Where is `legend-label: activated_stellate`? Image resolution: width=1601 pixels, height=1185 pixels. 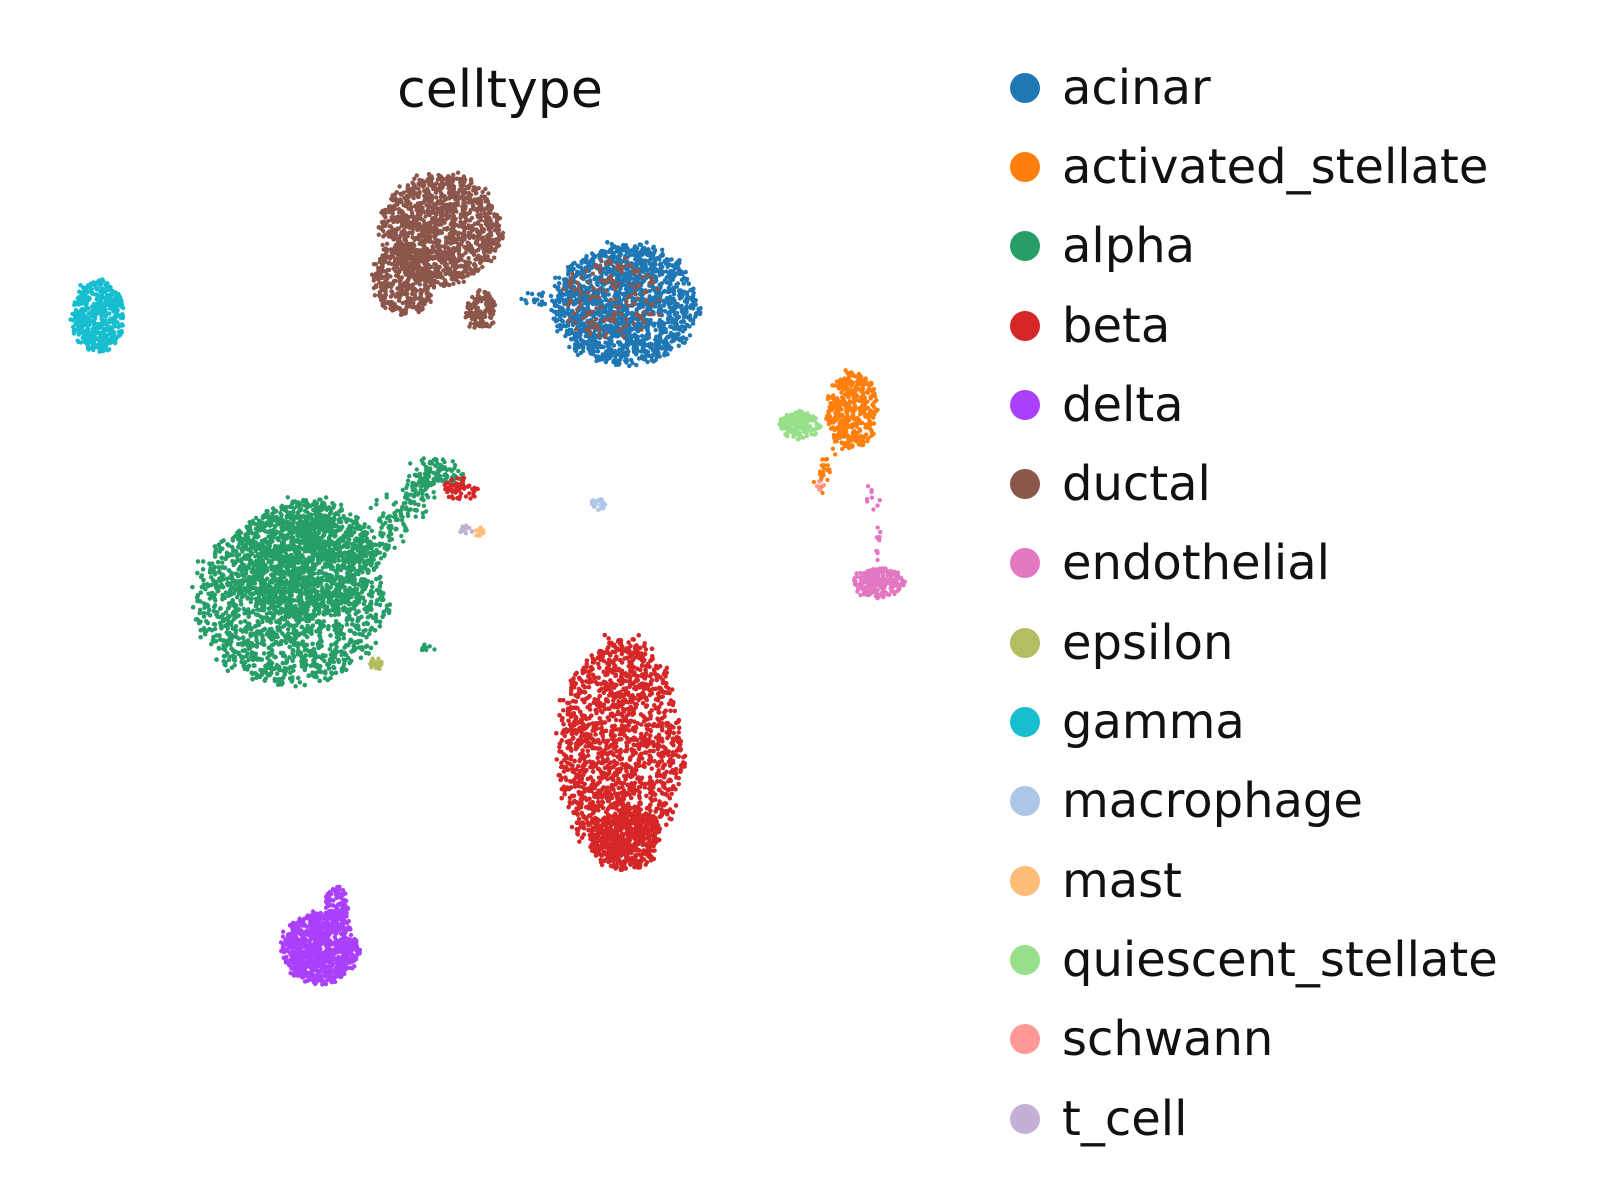 legend-label: activated_stellate is located at coordinates (1275, 166).